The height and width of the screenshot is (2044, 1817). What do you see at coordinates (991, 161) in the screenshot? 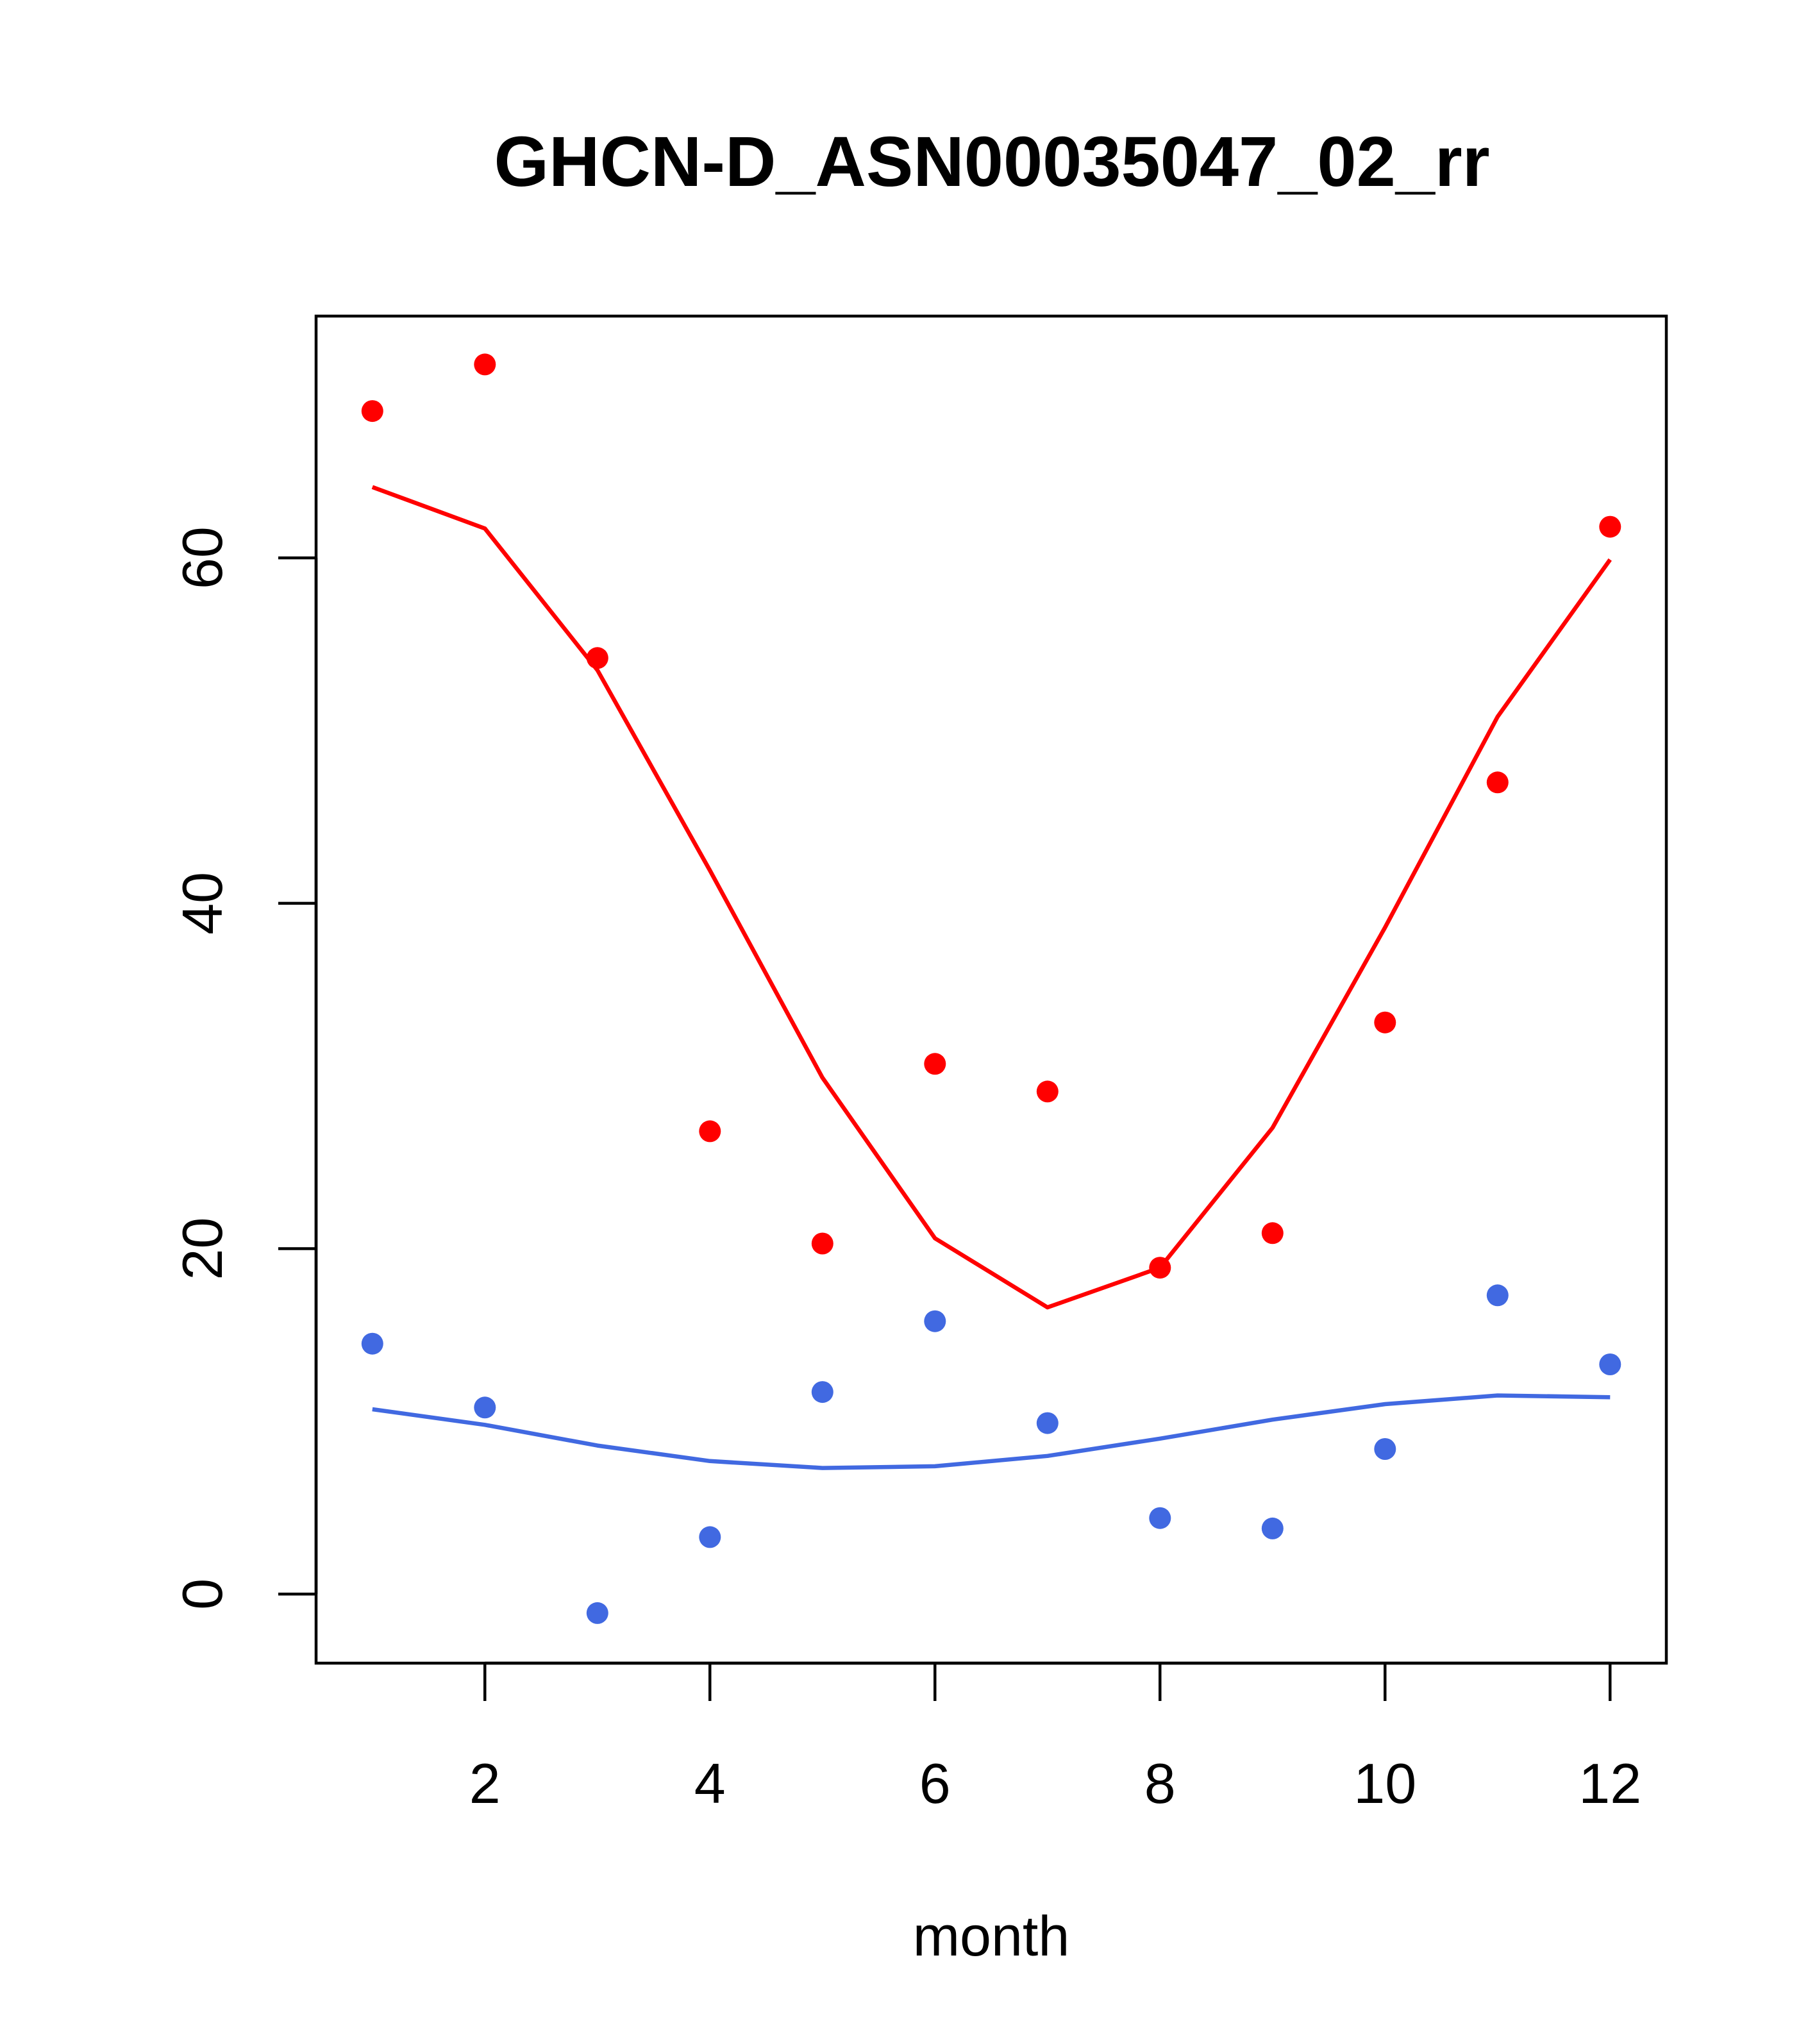
I see `chart-title: GHCN-D_ASN00035047_02_rr` at bounding box center [991, 161].